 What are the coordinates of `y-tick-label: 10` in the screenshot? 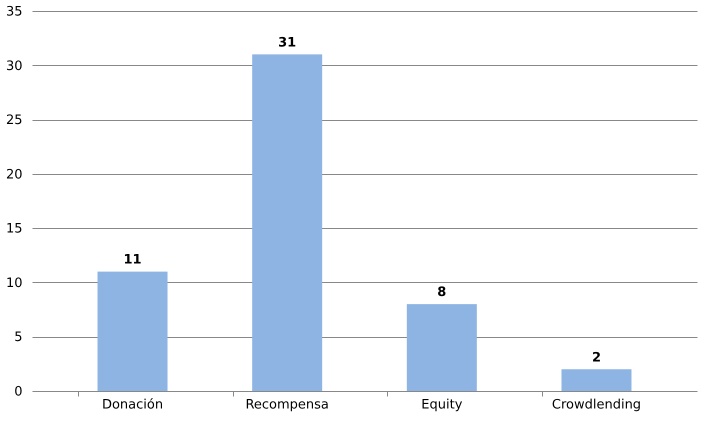 It's located at (14, 283).